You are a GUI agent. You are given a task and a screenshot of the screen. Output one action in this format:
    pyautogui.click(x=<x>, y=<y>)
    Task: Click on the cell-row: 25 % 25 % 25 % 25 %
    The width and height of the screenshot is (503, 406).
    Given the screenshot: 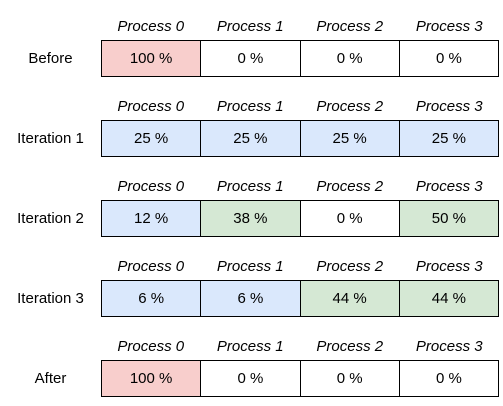 What is the action you would take?
    pyautogui.click(x=300, y=138)
    